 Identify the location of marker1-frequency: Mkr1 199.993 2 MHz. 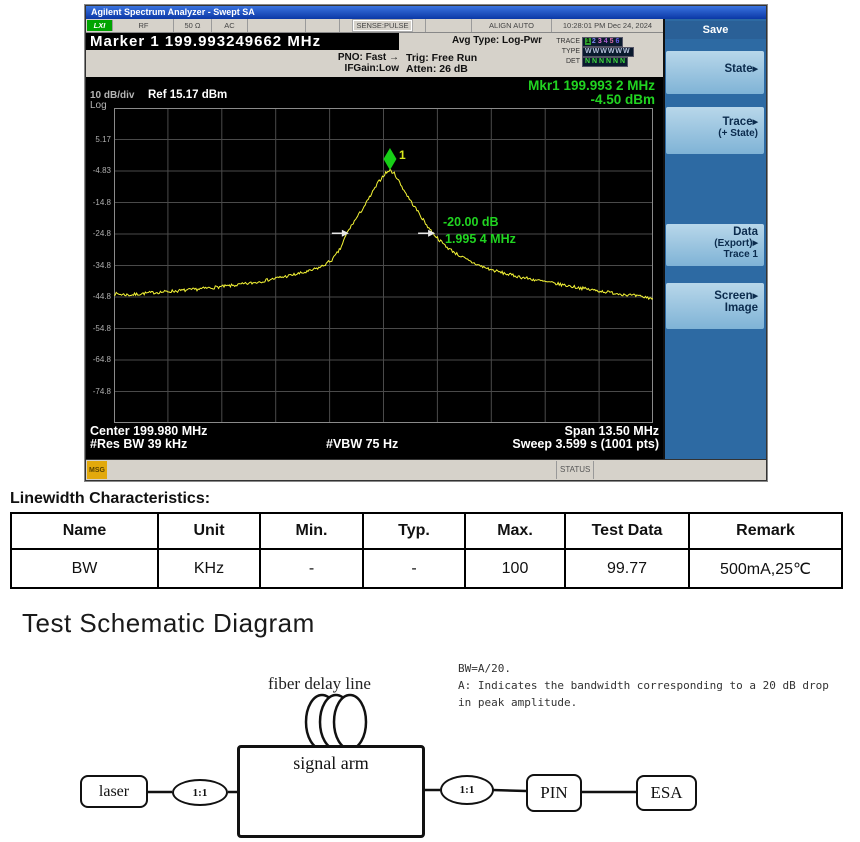
(591, 85).